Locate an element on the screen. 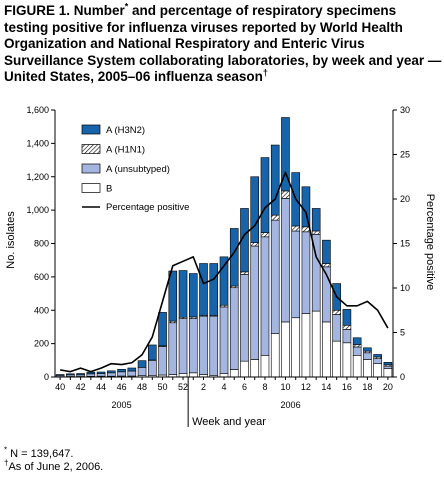  y-tick-label: 1,600 is located at coordinates (37, 110).